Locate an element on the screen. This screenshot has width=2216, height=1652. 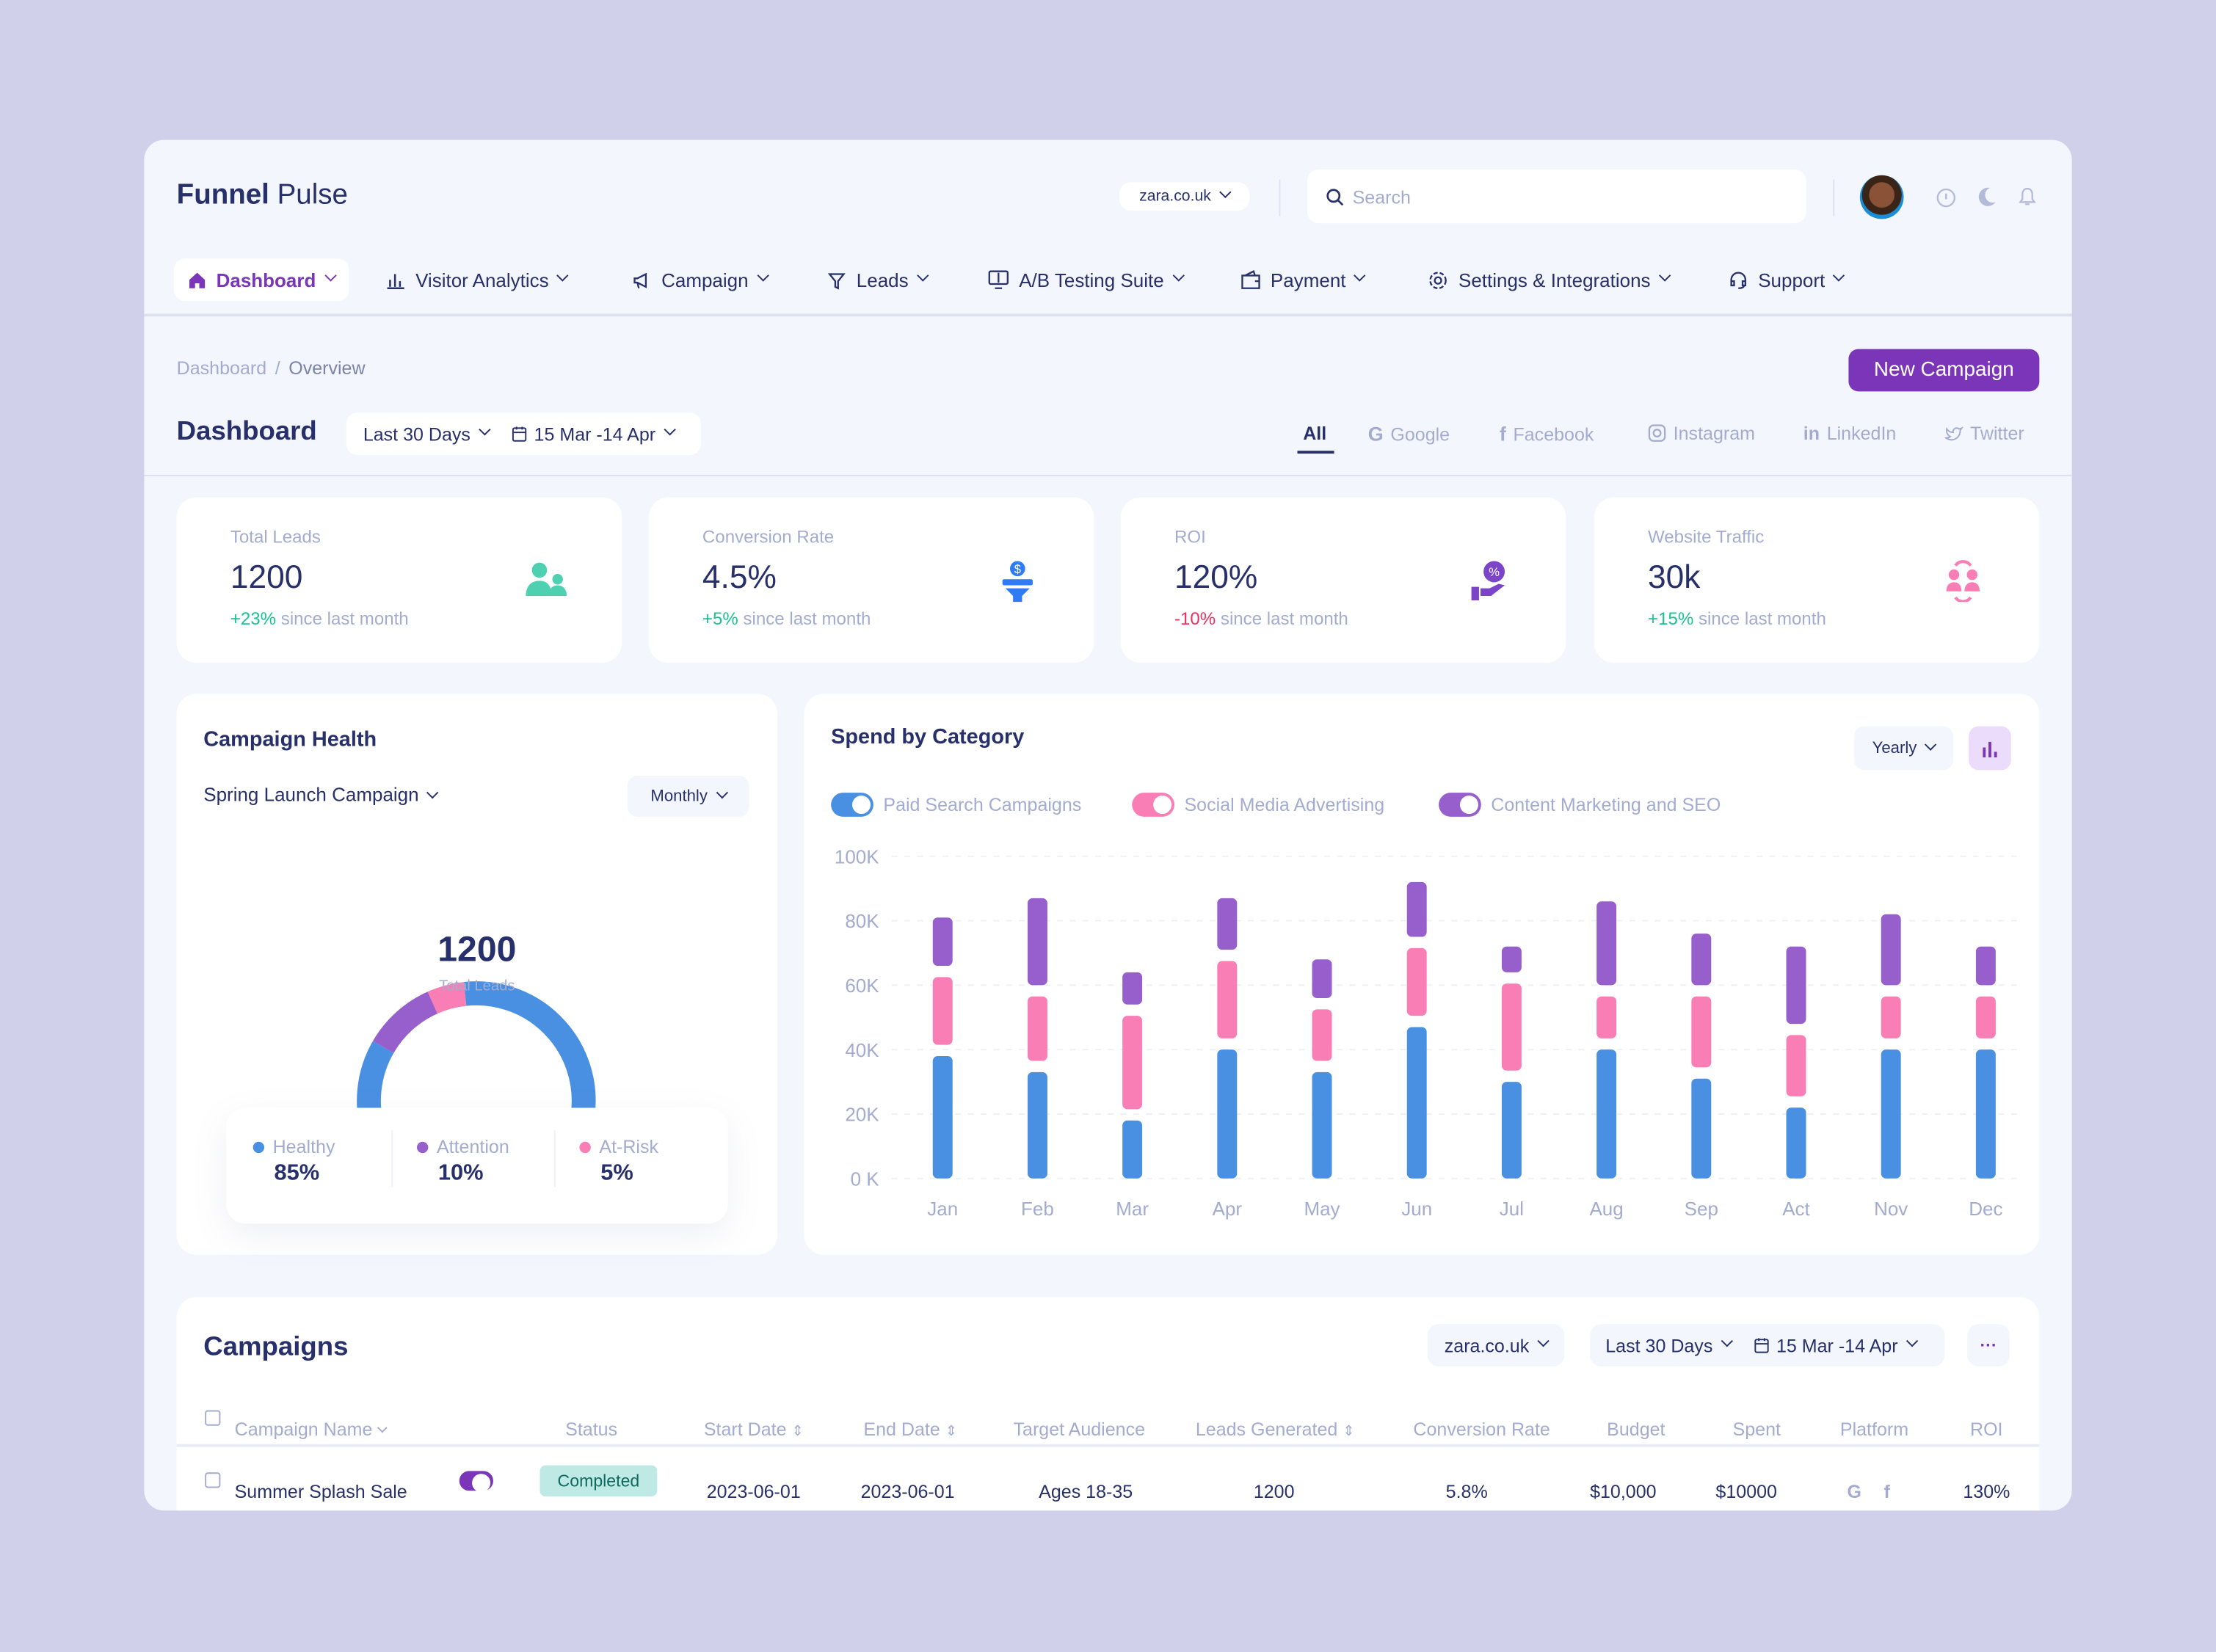
kpi-label: ROI is located at coordinates (1190, 537).